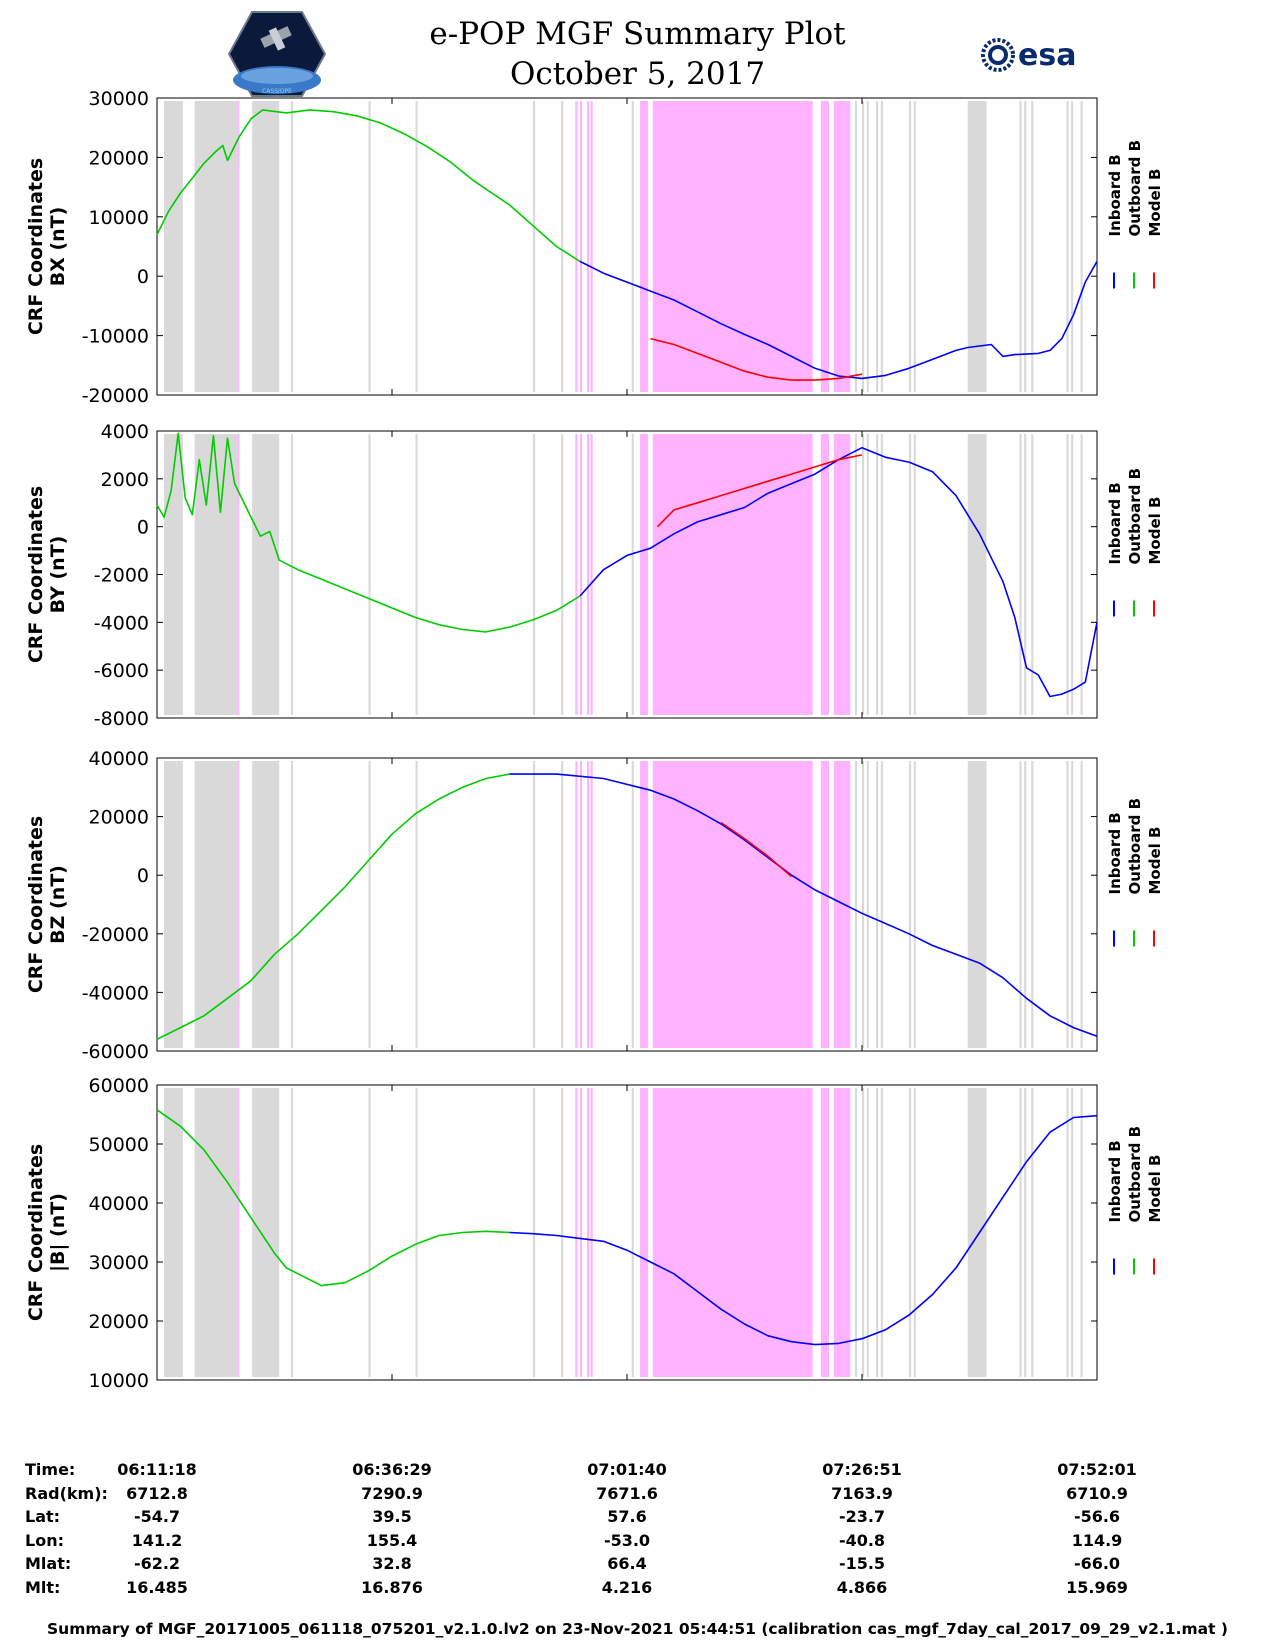 The height and width of the screenshot is (1650, 1275). I want to click on row-value: 114.9, so click(1097, 1540).